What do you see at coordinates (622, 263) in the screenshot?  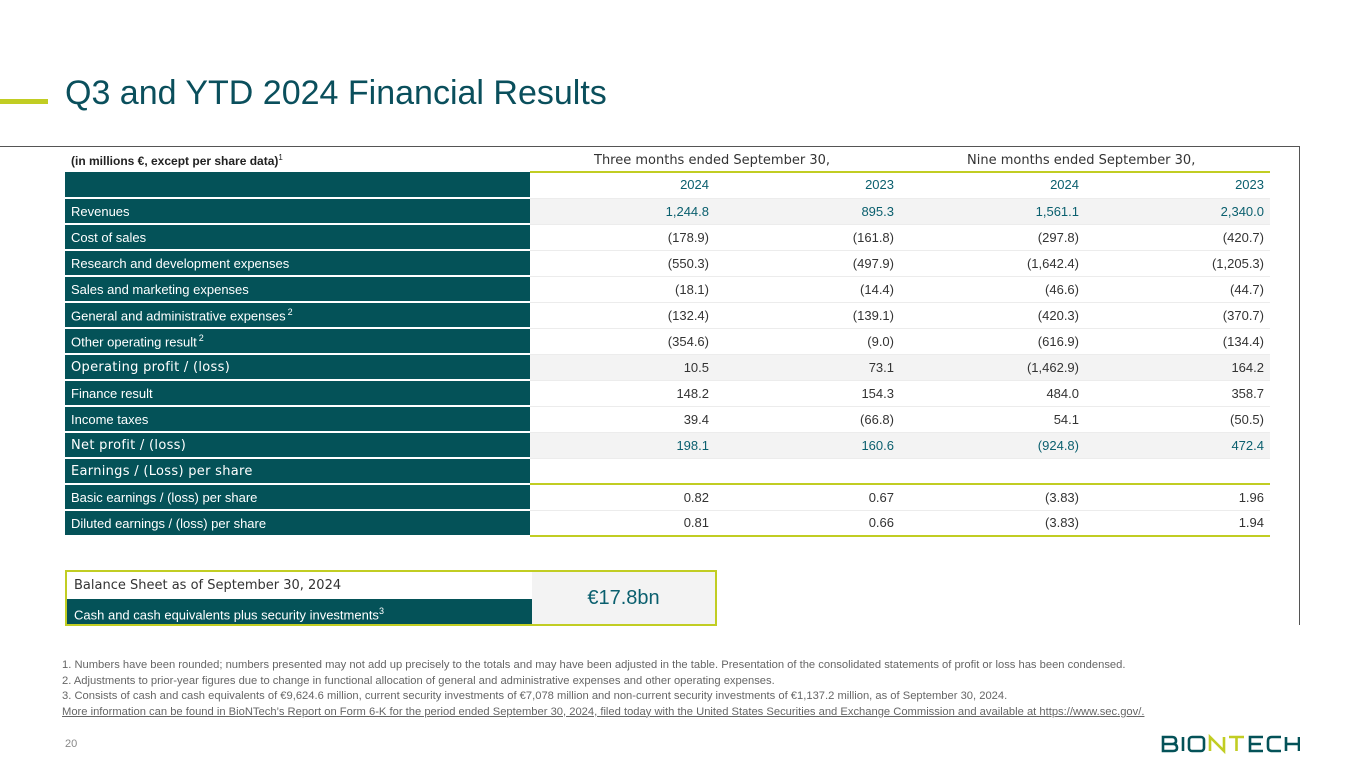 I see `value-cell: (550.3)` at bounding box center [622, 263].